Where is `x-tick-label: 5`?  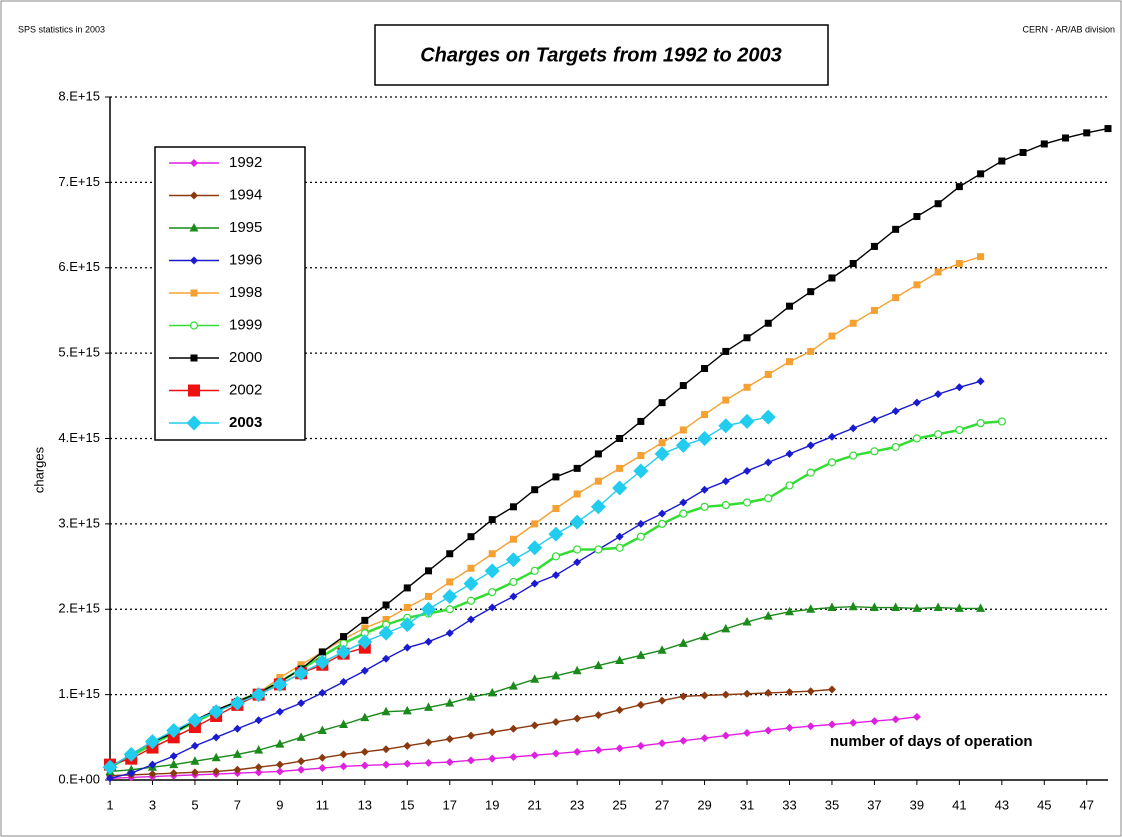
x-tick-label: 5 is located at coordinates (194, 804).